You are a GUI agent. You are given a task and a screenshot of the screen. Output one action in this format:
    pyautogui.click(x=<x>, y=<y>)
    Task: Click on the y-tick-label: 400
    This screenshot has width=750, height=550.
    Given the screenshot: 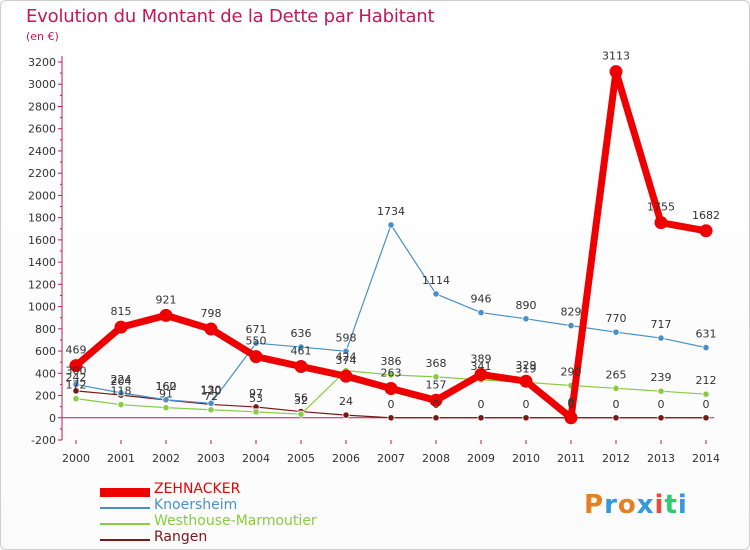 What is the action you would take?
    pyautogui.click(x=45, y=373)
    